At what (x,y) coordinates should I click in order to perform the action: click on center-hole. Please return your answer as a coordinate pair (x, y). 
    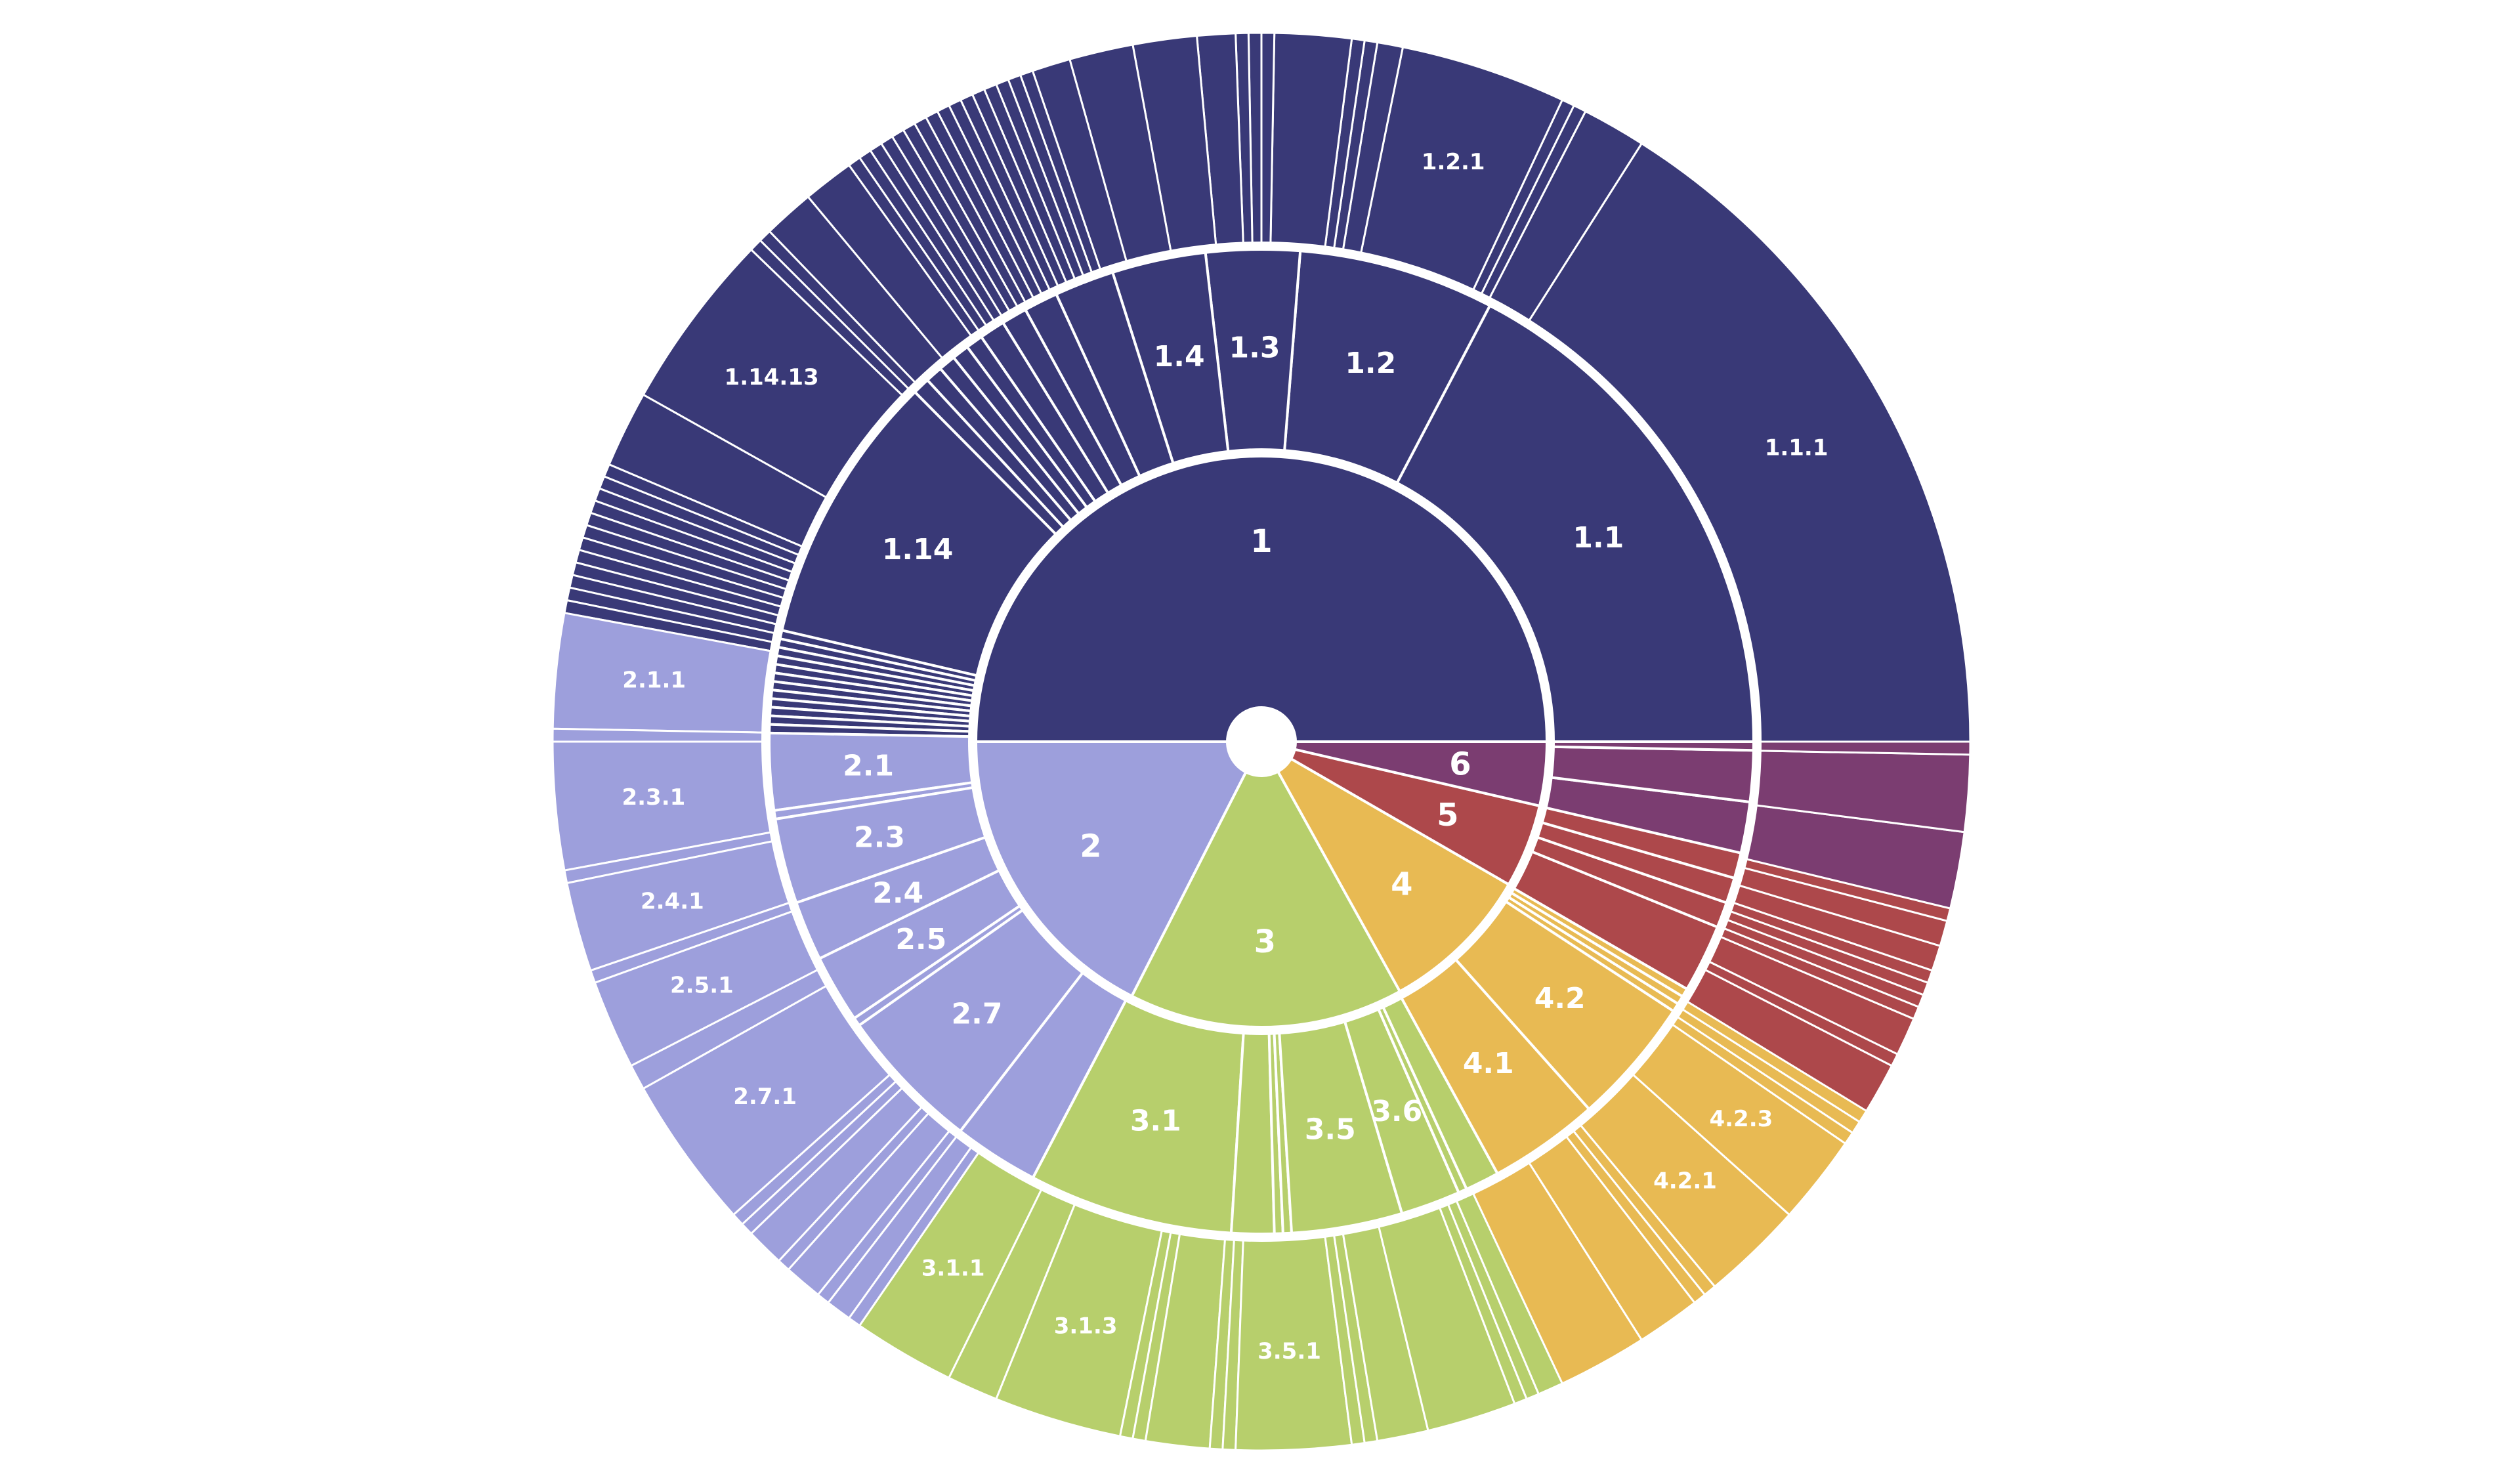
    Looking at the image, I should click on (1261, 742).